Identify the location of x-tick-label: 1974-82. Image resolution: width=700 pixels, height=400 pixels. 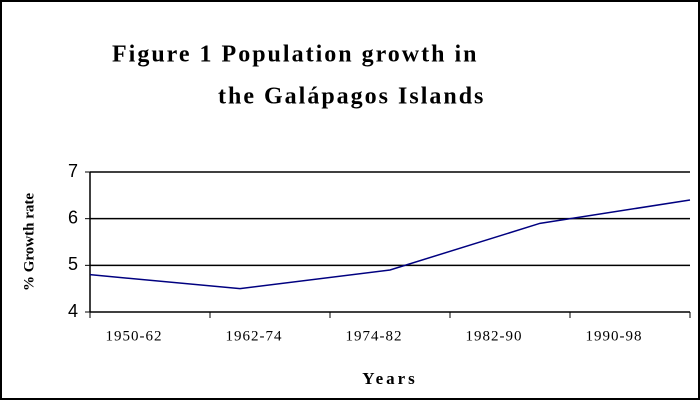
(374, 336).